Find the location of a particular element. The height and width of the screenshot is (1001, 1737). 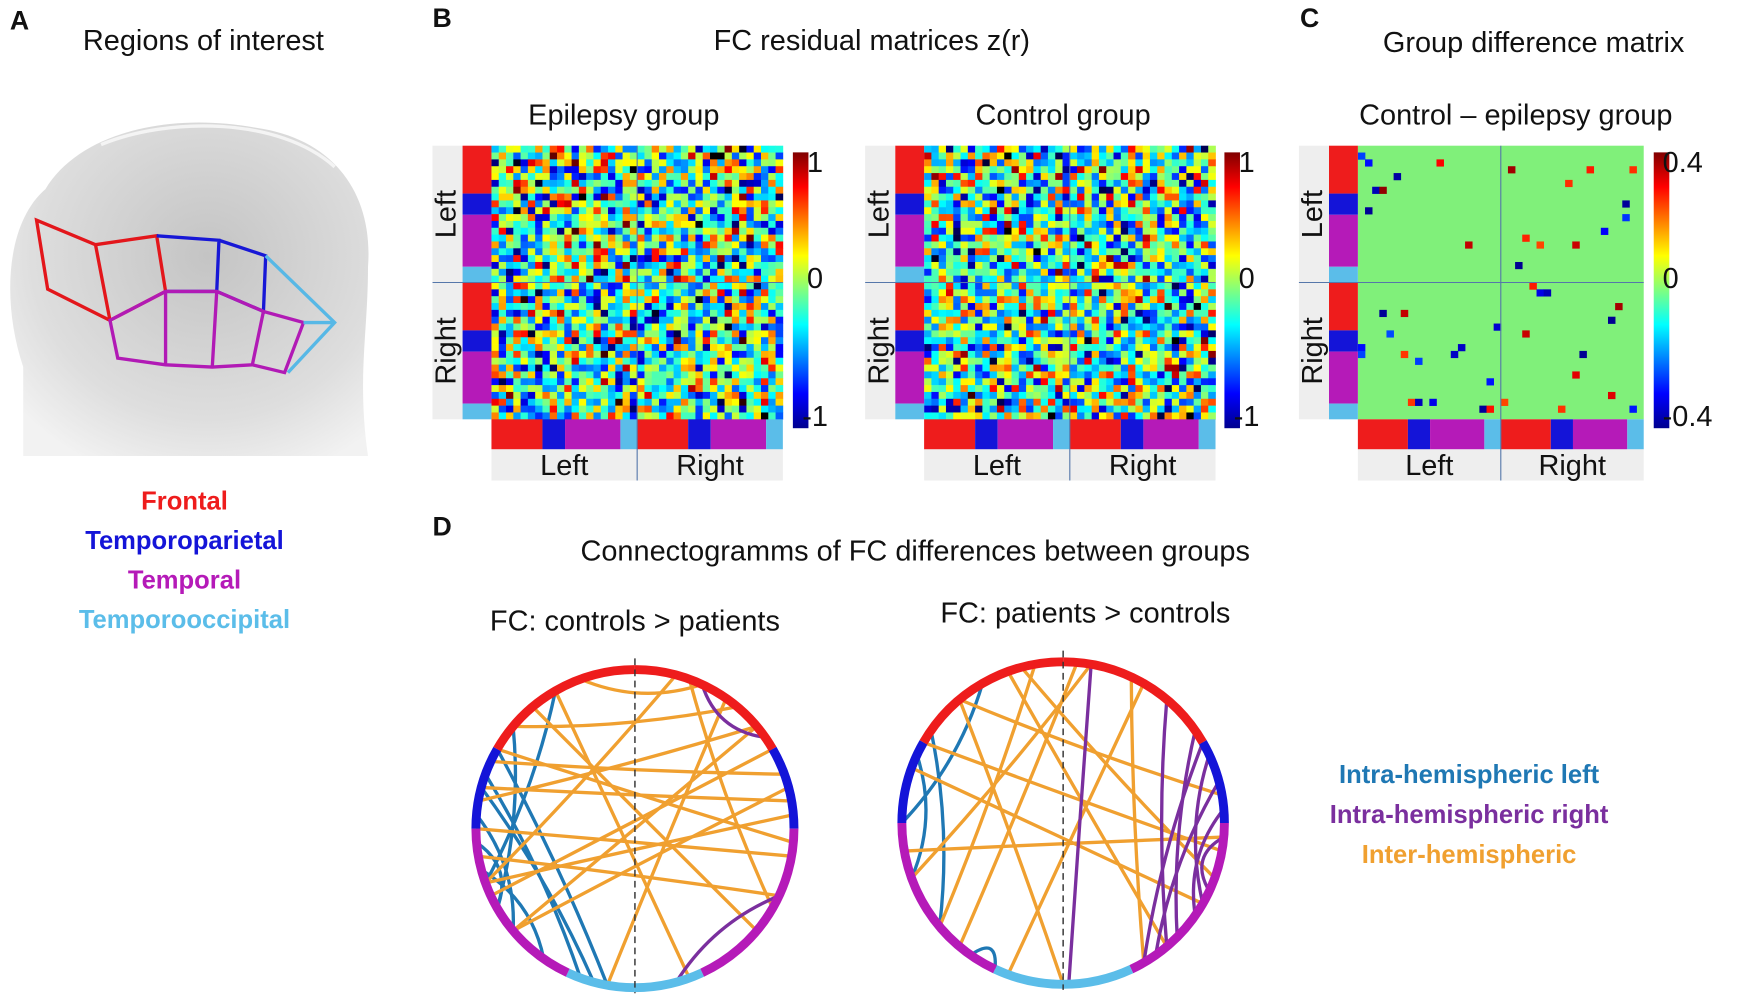

connection is located at coordinates (1118, 773).